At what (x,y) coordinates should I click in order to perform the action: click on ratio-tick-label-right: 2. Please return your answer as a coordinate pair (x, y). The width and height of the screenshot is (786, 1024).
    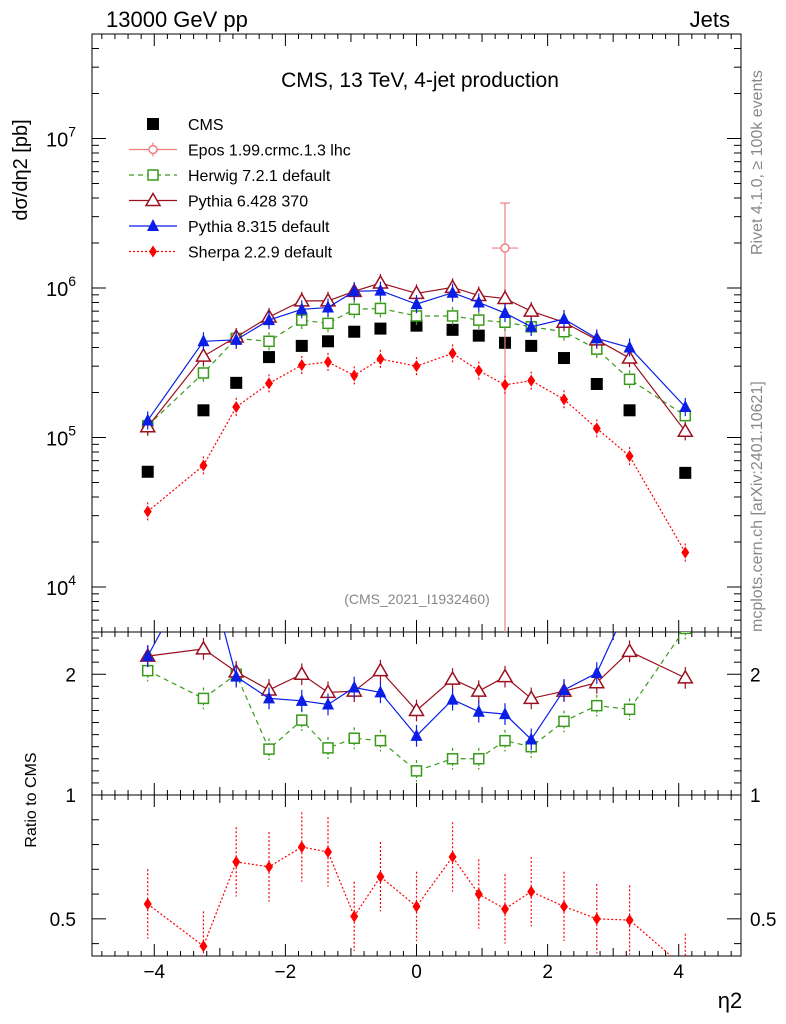
    Looking at the image, I should click on (755, 675).